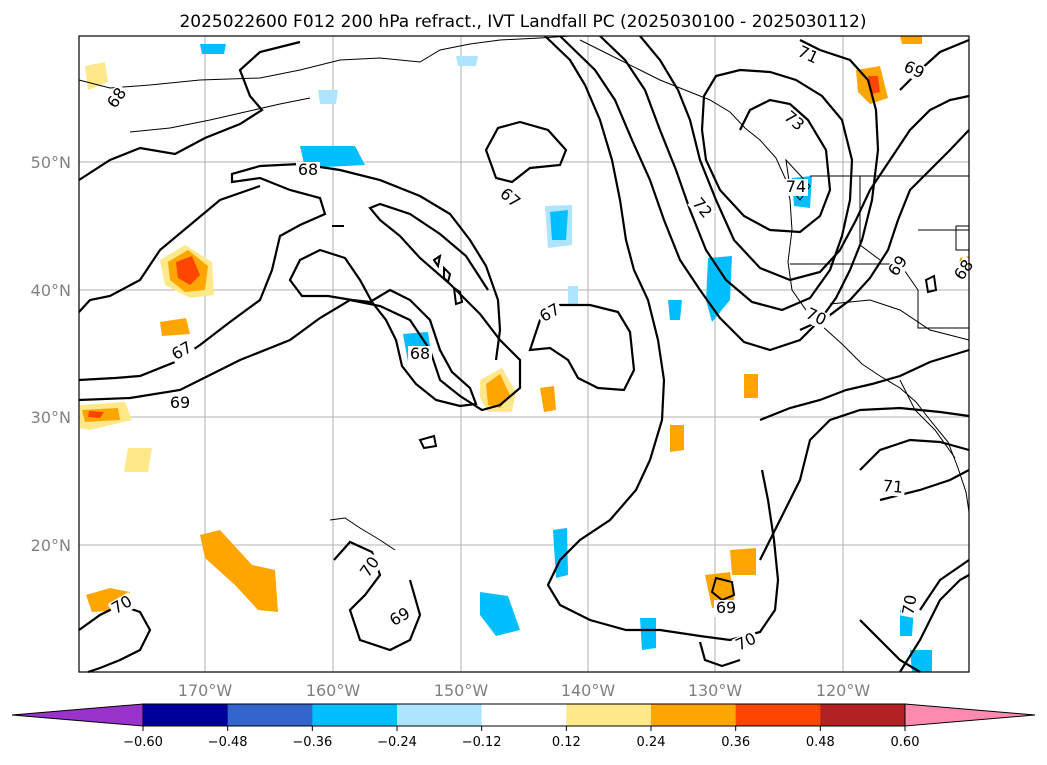 This screenshot has width=1047, height=765. Describe the element at coordinates (51, 162) in the screenshot. I see `lat-label: 50°N` at that location.